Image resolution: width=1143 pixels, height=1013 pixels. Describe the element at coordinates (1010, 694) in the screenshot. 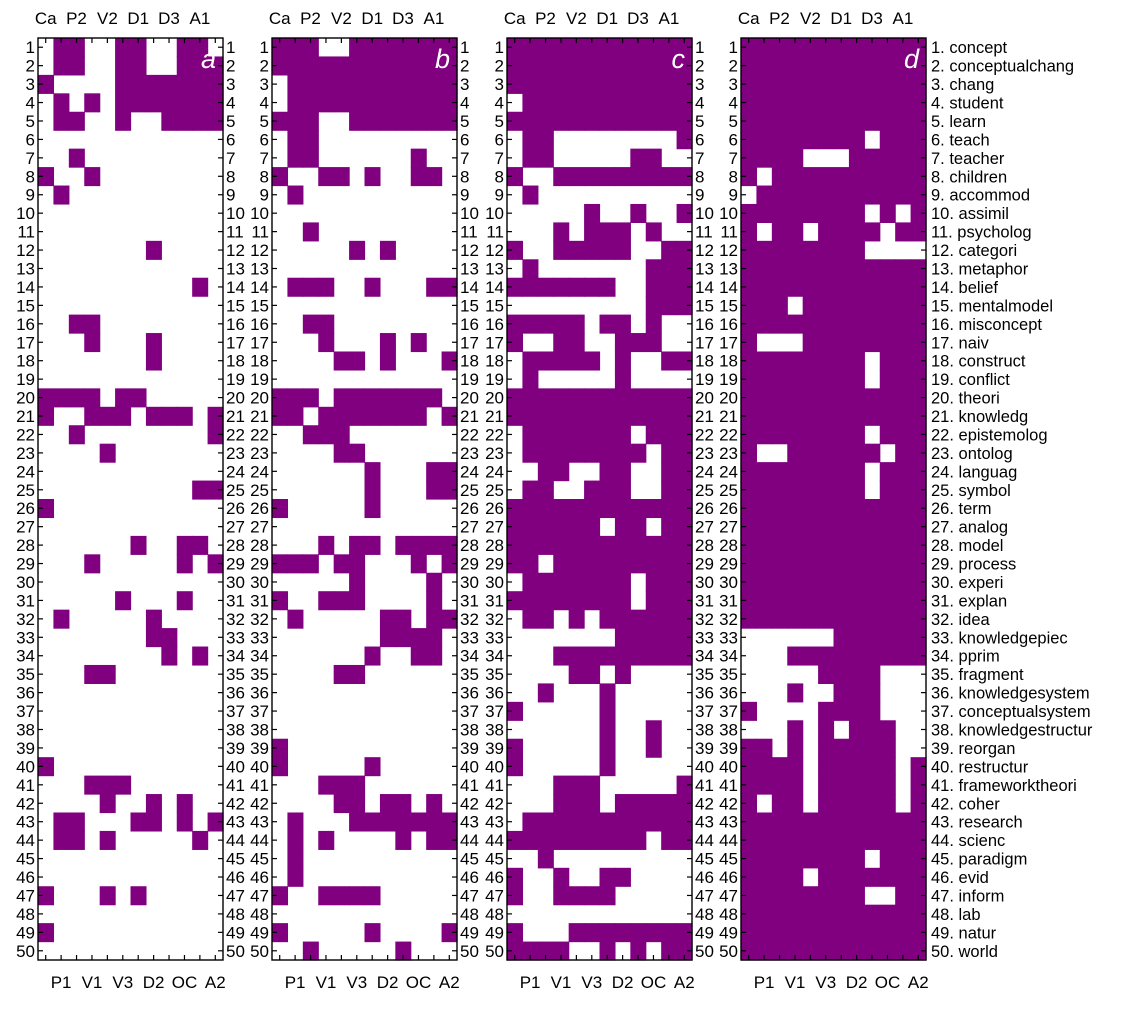

I see `term-label: 36. knowledgesystem` at that location.